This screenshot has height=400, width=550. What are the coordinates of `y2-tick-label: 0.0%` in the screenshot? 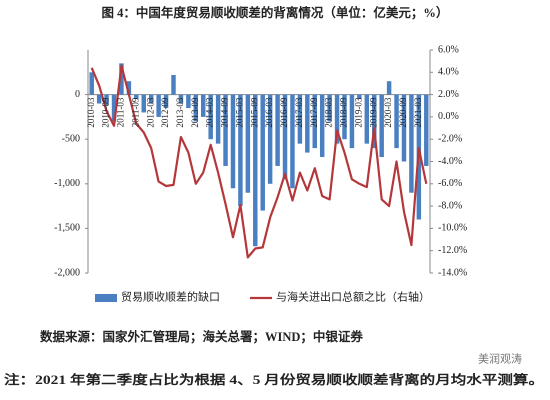 It's located at (448, 116).